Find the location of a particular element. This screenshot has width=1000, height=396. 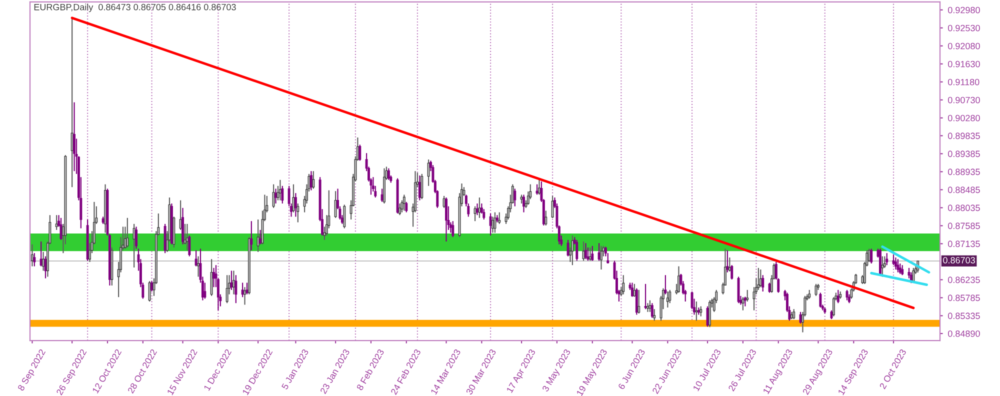

y-tick-label: 0.86235 is located at coordinates (964, 280).